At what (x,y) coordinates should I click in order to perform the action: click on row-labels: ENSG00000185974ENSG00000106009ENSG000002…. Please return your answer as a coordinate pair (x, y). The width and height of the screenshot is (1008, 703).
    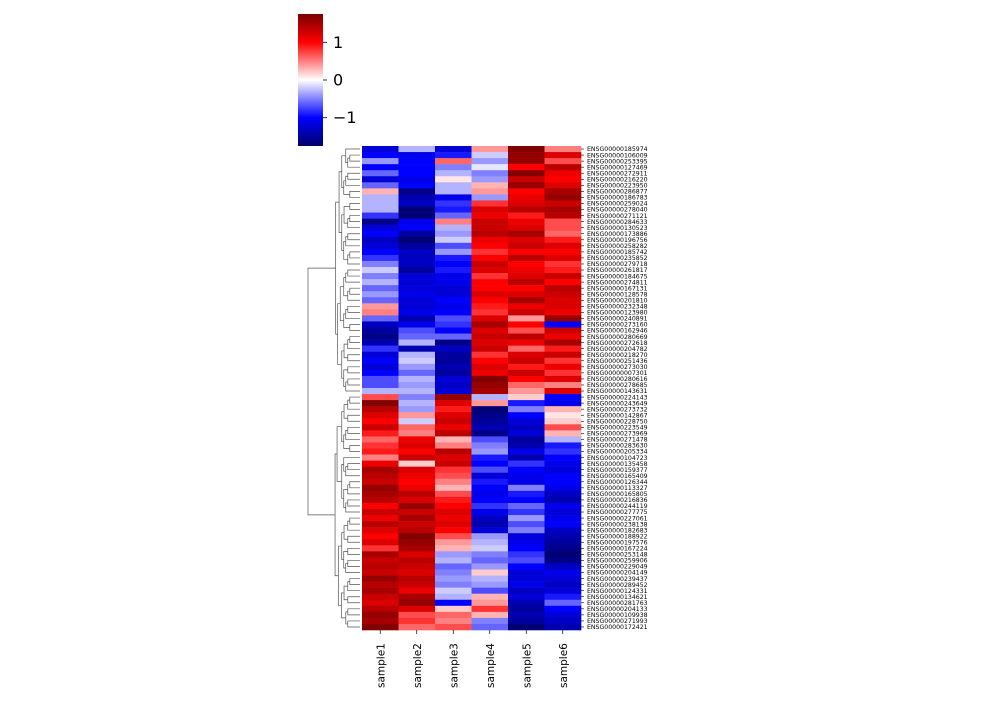
    Looking at the image, I should click on (614, 388).